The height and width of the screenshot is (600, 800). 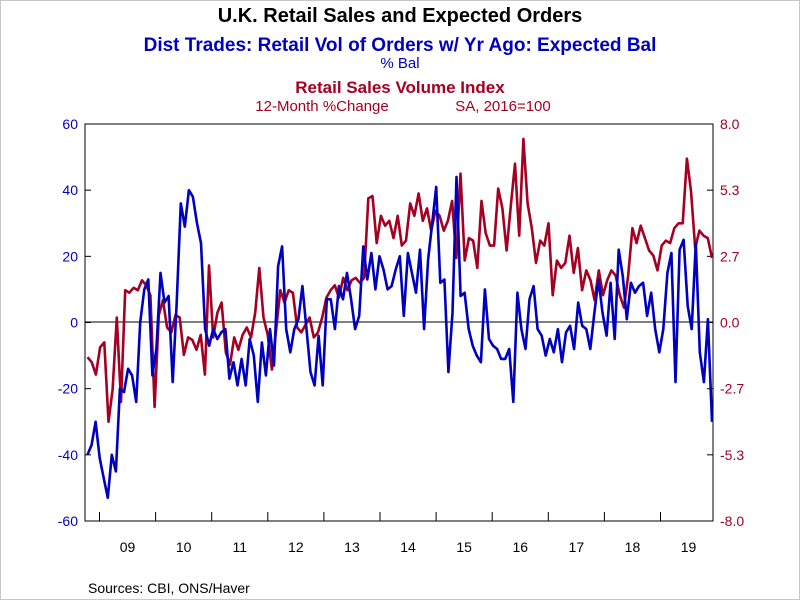 I want to click on x-tick-label: 16, so click(x=520, y=547).